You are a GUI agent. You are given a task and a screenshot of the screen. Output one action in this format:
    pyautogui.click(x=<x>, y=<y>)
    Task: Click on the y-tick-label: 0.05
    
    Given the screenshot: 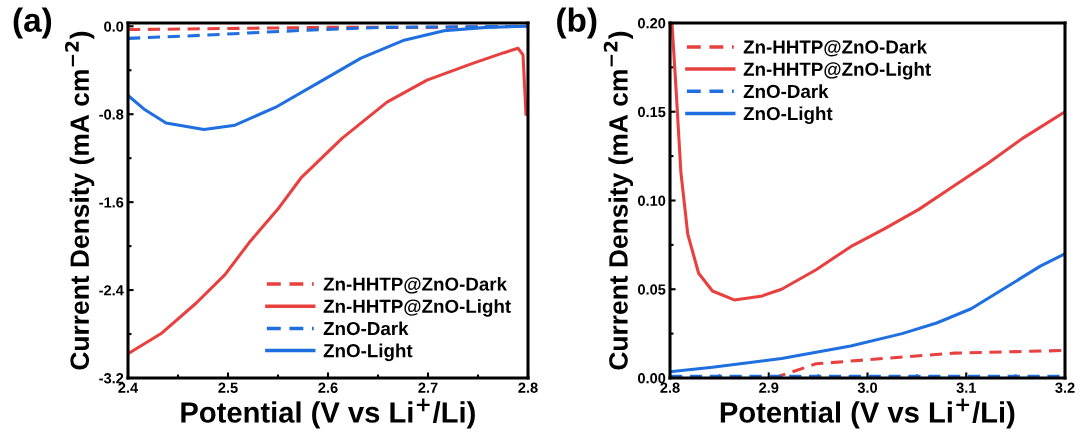 What is the action you would take?
    pyautogui.click(x=652, y=289)
    